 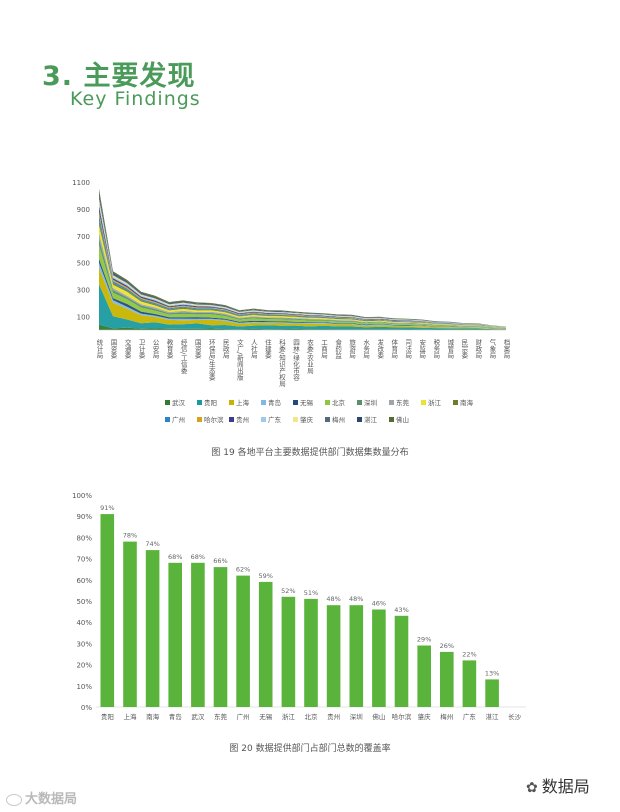 I want to click on legend-label: 北京, so click(x=339, y=402).